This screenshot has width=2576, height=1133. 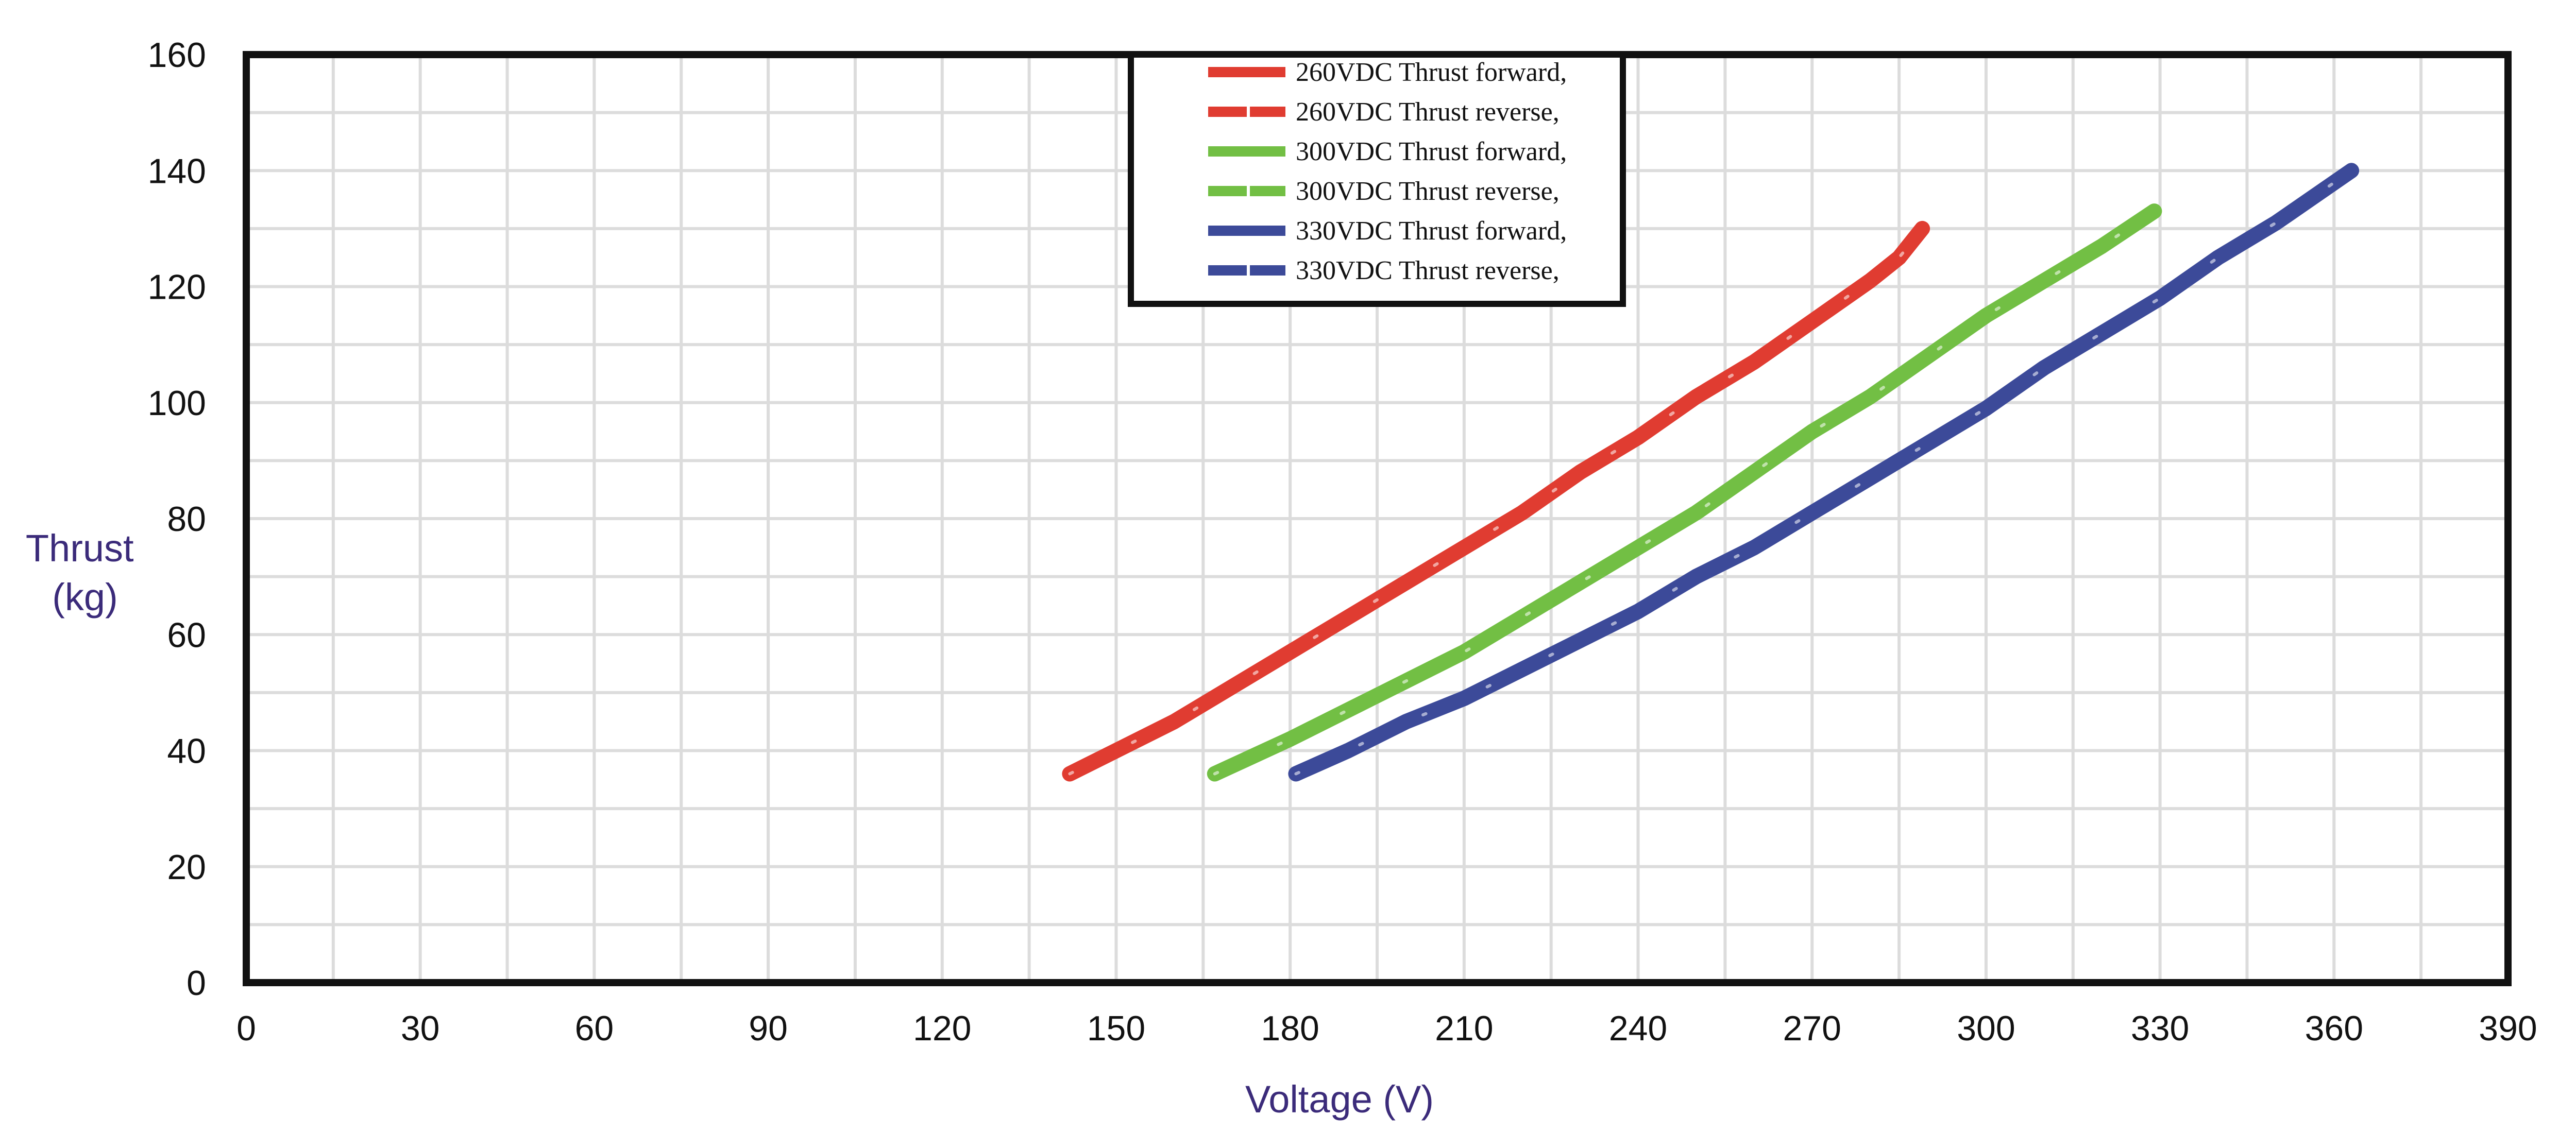 I want to click on x-tick-label: 390, so click(x=2508, y=1028).